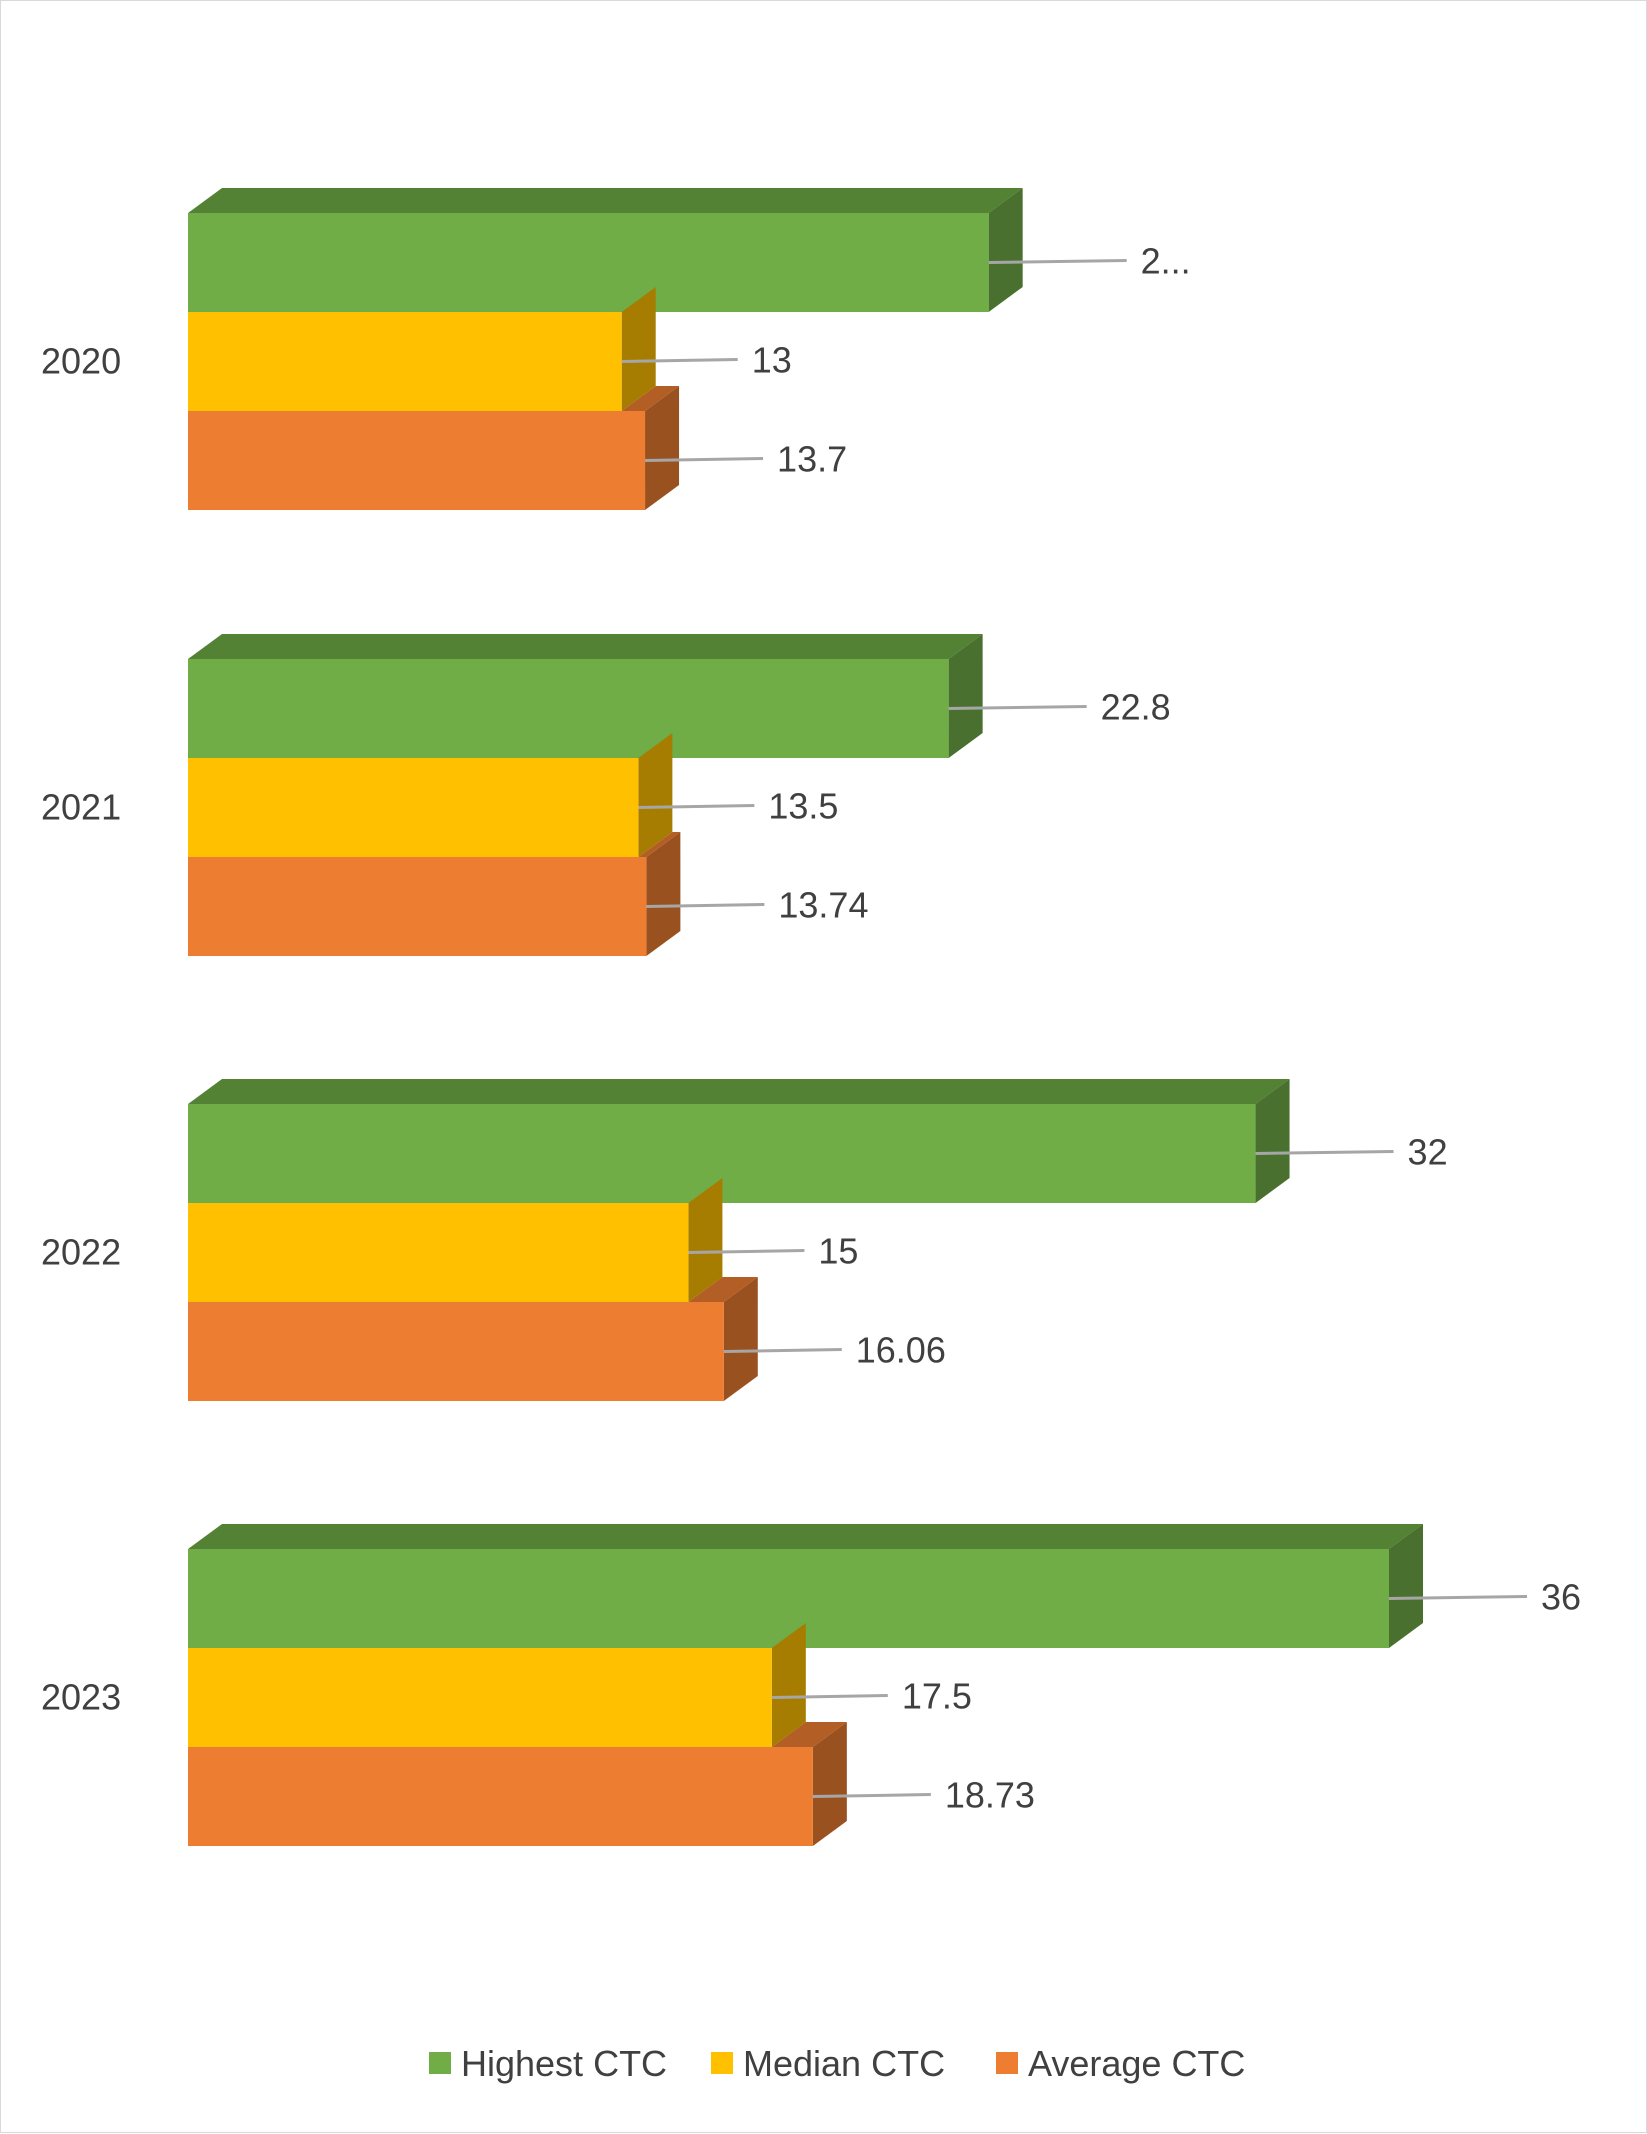 The width and height of the screenshot is (1647, 2134). I want to click on bar-highest-ctc-2020, so click(605, 250).